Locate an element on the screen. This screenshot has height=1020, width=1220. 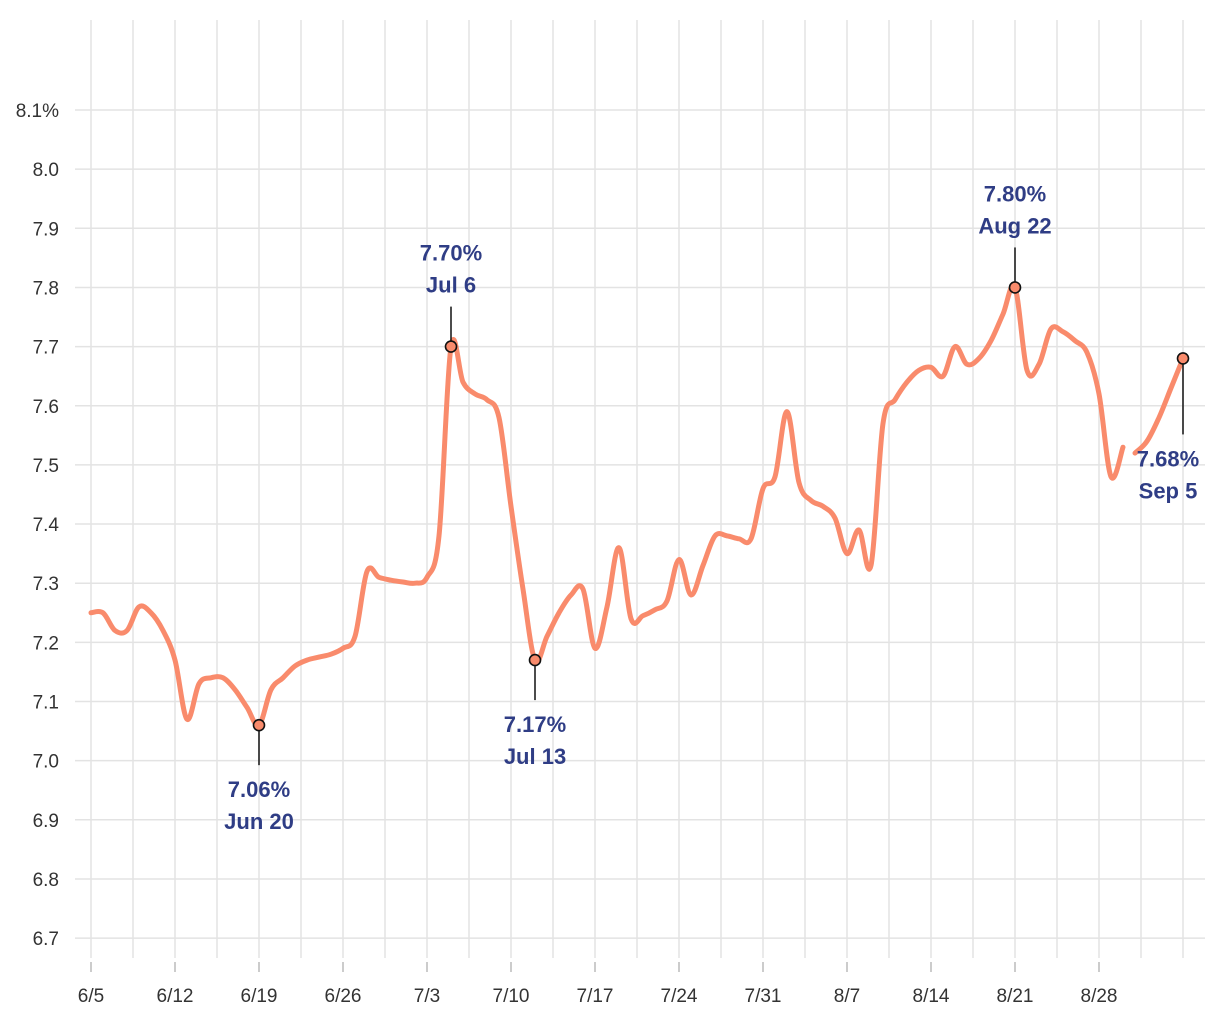
y-tick-label: 7.0 is located at coordinates (46, 762).